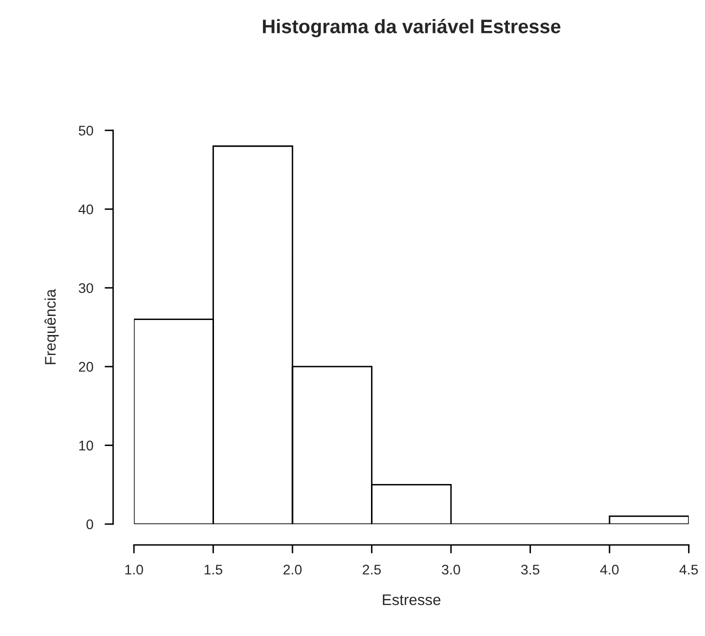 This screenshot has width=705, height=636. Describe the element at coordinates (134, 569) in the screenshot. I see `x-tick-label: 1.0` at that location.